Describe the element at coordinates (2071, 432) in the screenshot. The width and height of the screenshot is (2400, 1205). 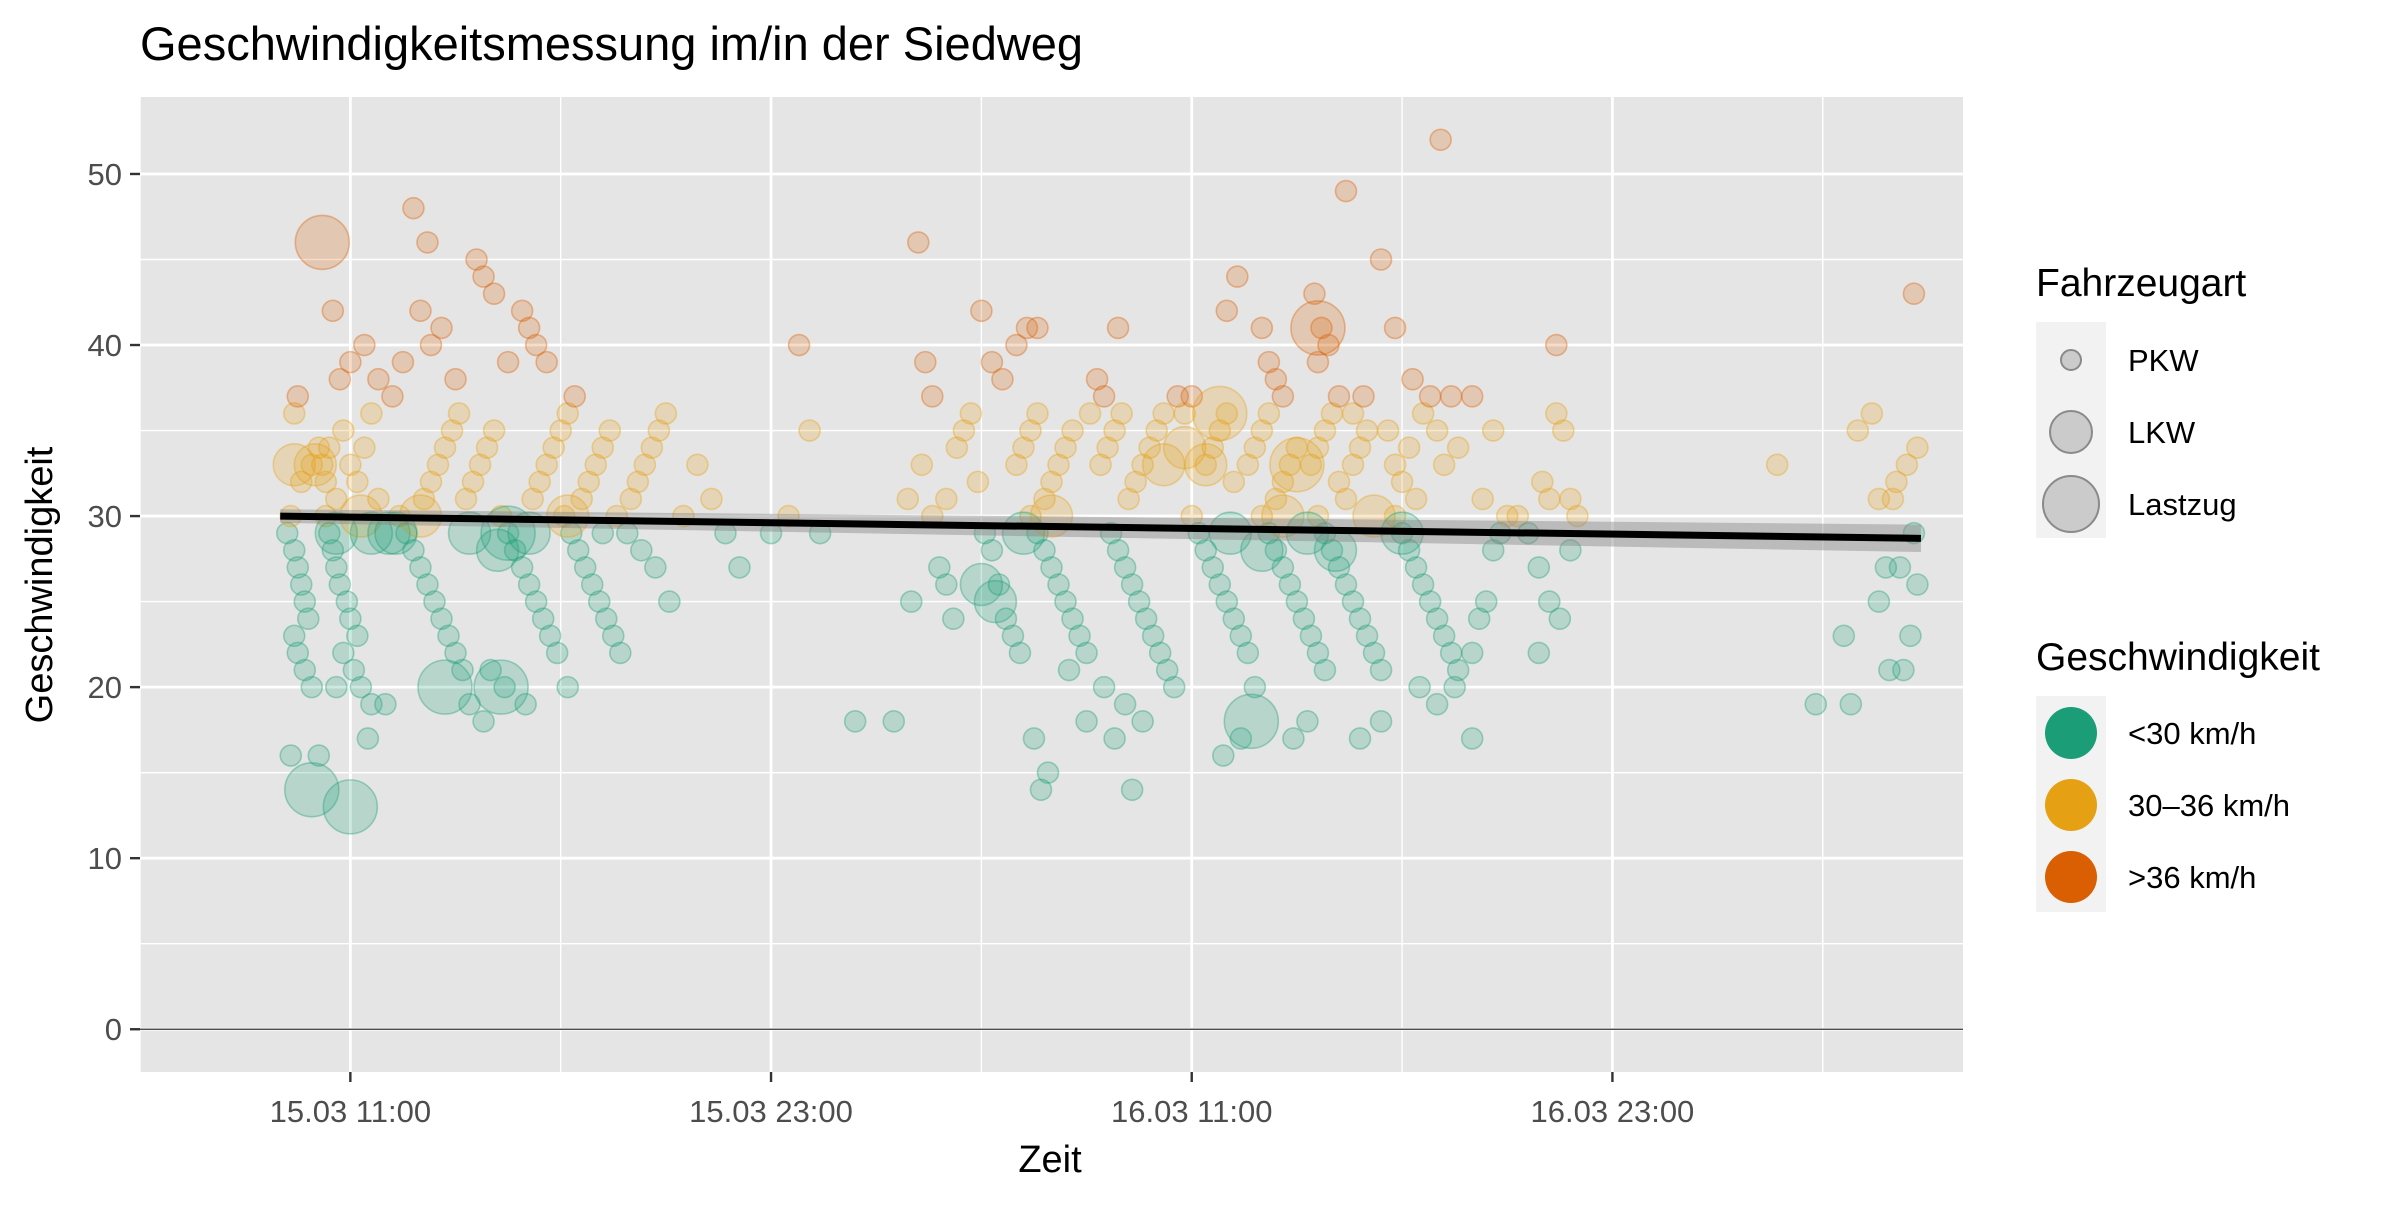
I see `legend-size-key` at that location.